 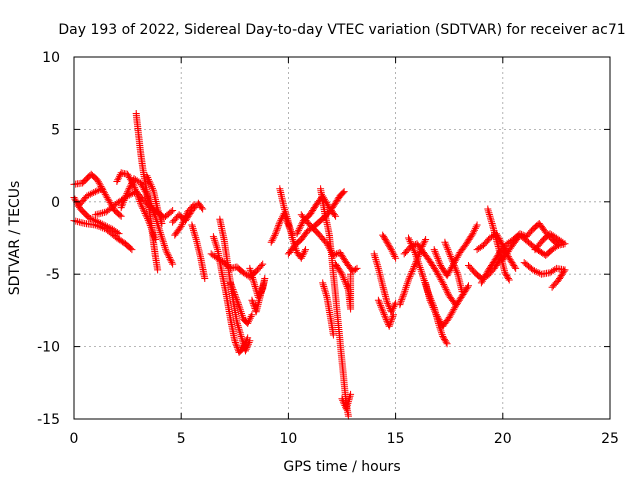 What do you see at coordinates (181, 439) in the screenshot?
I see `x-tick-label: 5` at bounding box center [181, 439].